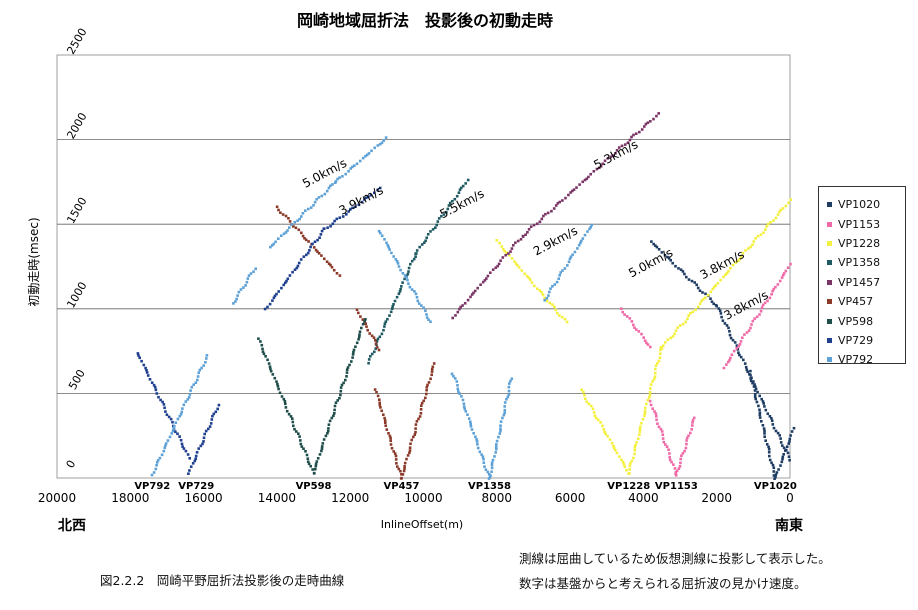  I want to click on legend-label: VP729, so click(856, 340).